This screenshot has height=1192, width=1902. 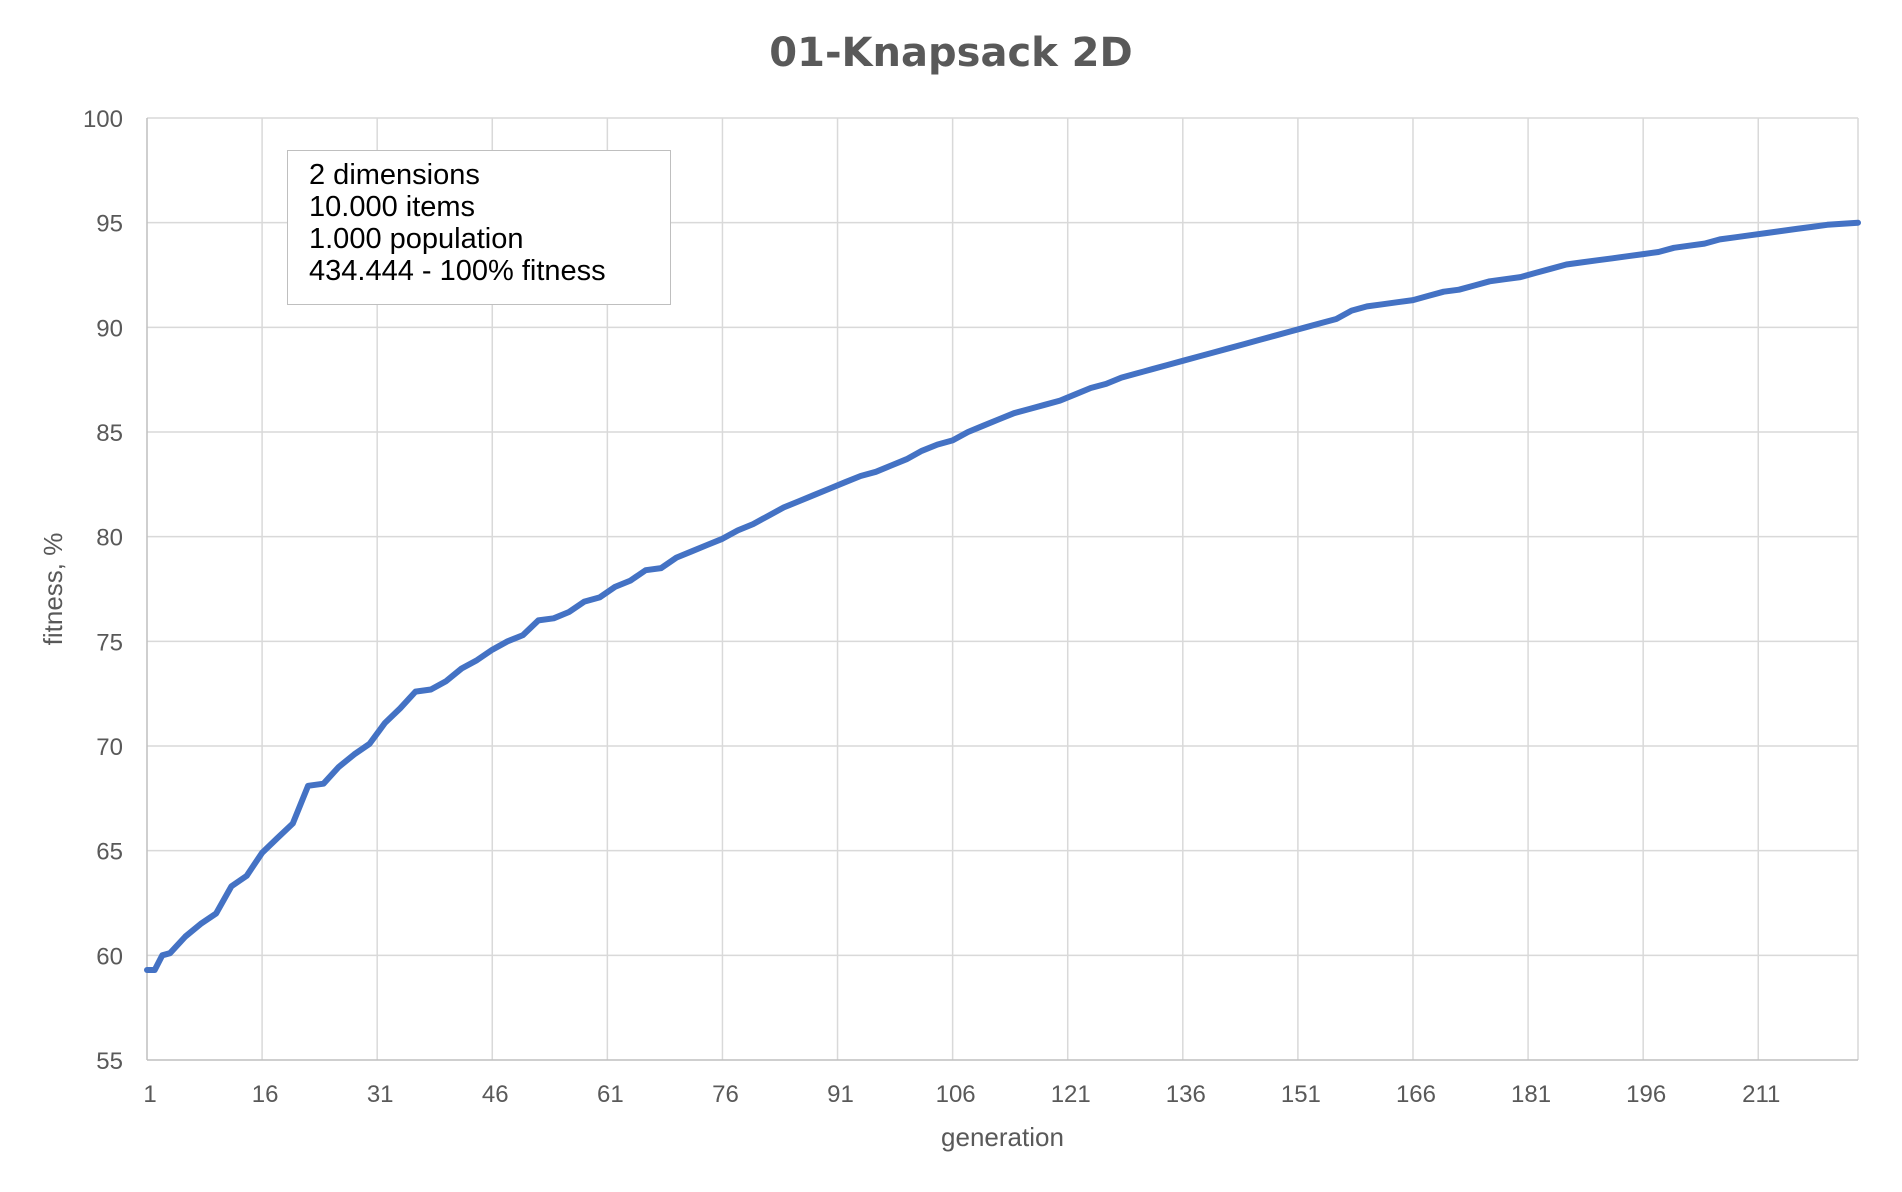 I want to click on x-tick-label: 91, so click(x=840, y=1094).